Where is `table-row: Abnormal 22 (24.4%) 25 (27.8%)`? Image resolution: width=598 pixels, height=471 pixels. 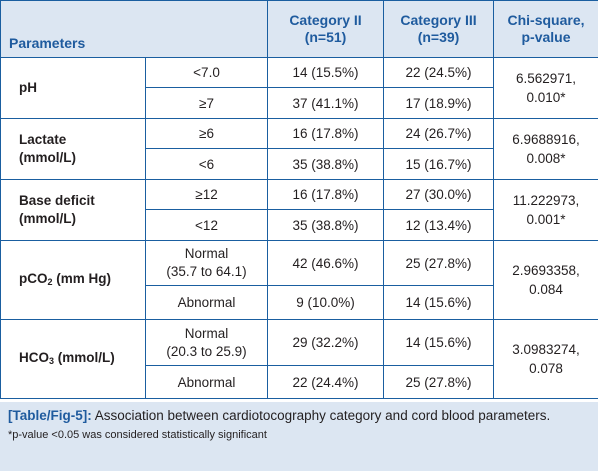
table-row: Abnormal 22 (24.4%) 25 (27.8%) is located at coordinates (299, 382).